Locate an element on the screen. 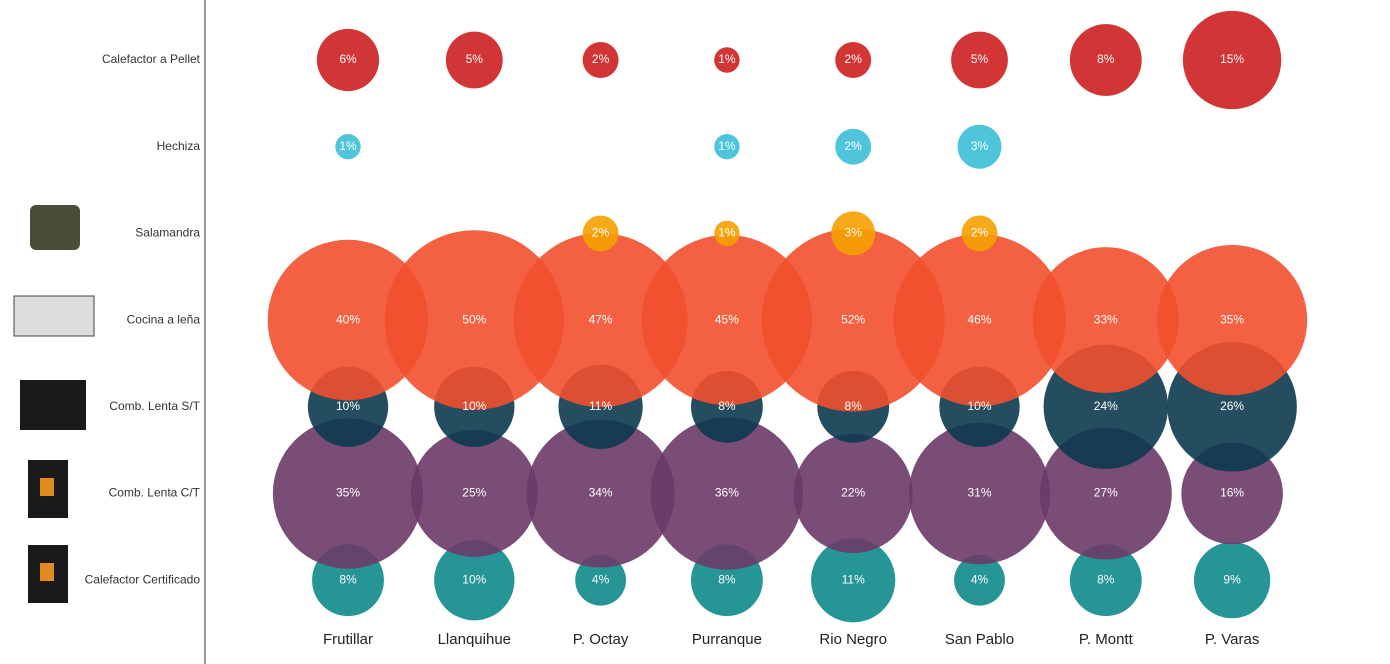 The height and width of the screenshot is (664, 1390). value-label: 52% is located at coordinates (853, 319).